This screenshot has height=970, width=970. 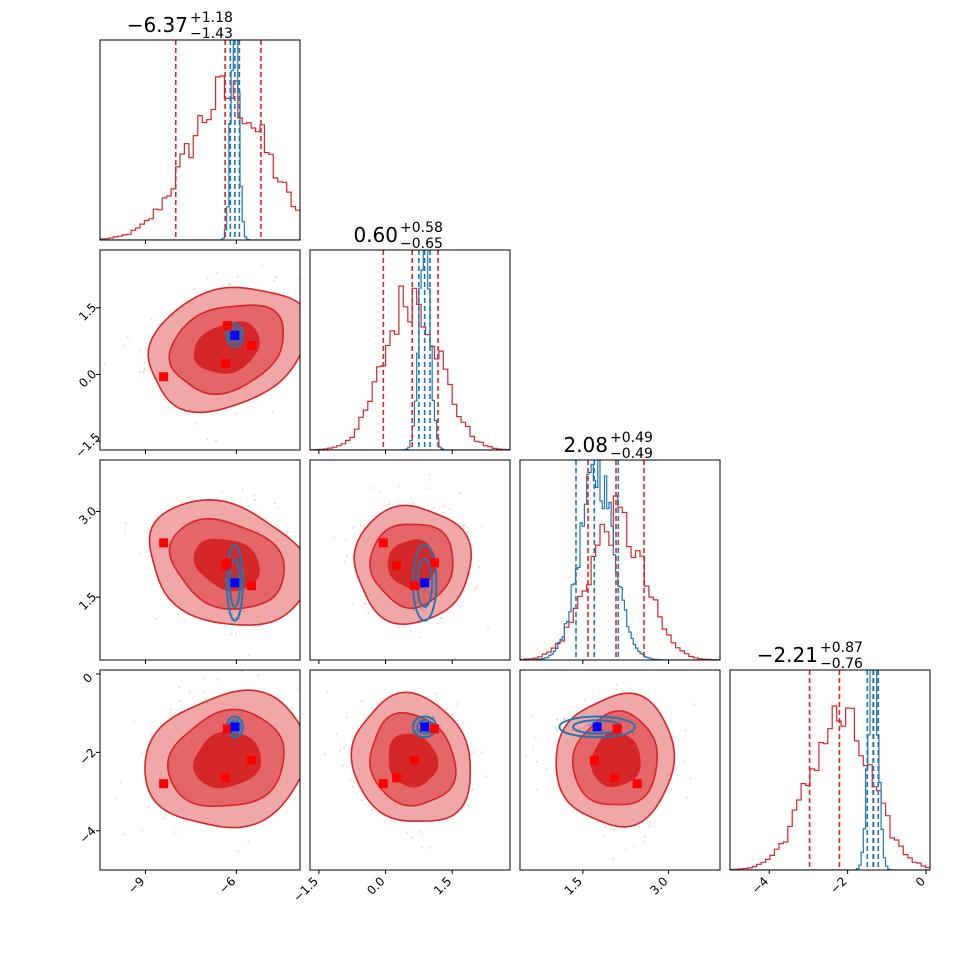 What do you see at coordinates (87, 678) in the screenshot?
I see `y-tick-label: 0` at bounding box center [87, 678].